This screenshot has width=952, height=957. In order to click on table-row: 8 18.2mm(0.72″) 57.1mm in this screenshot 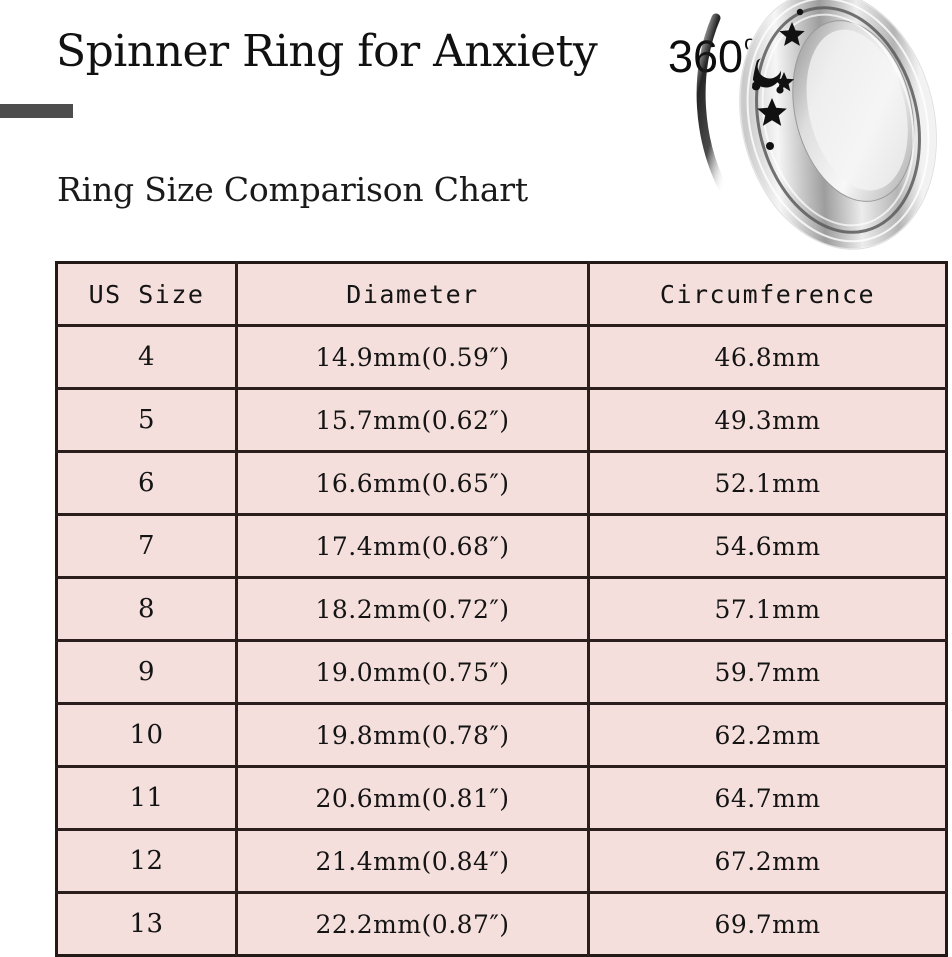, I will do `click(501, 609)`.